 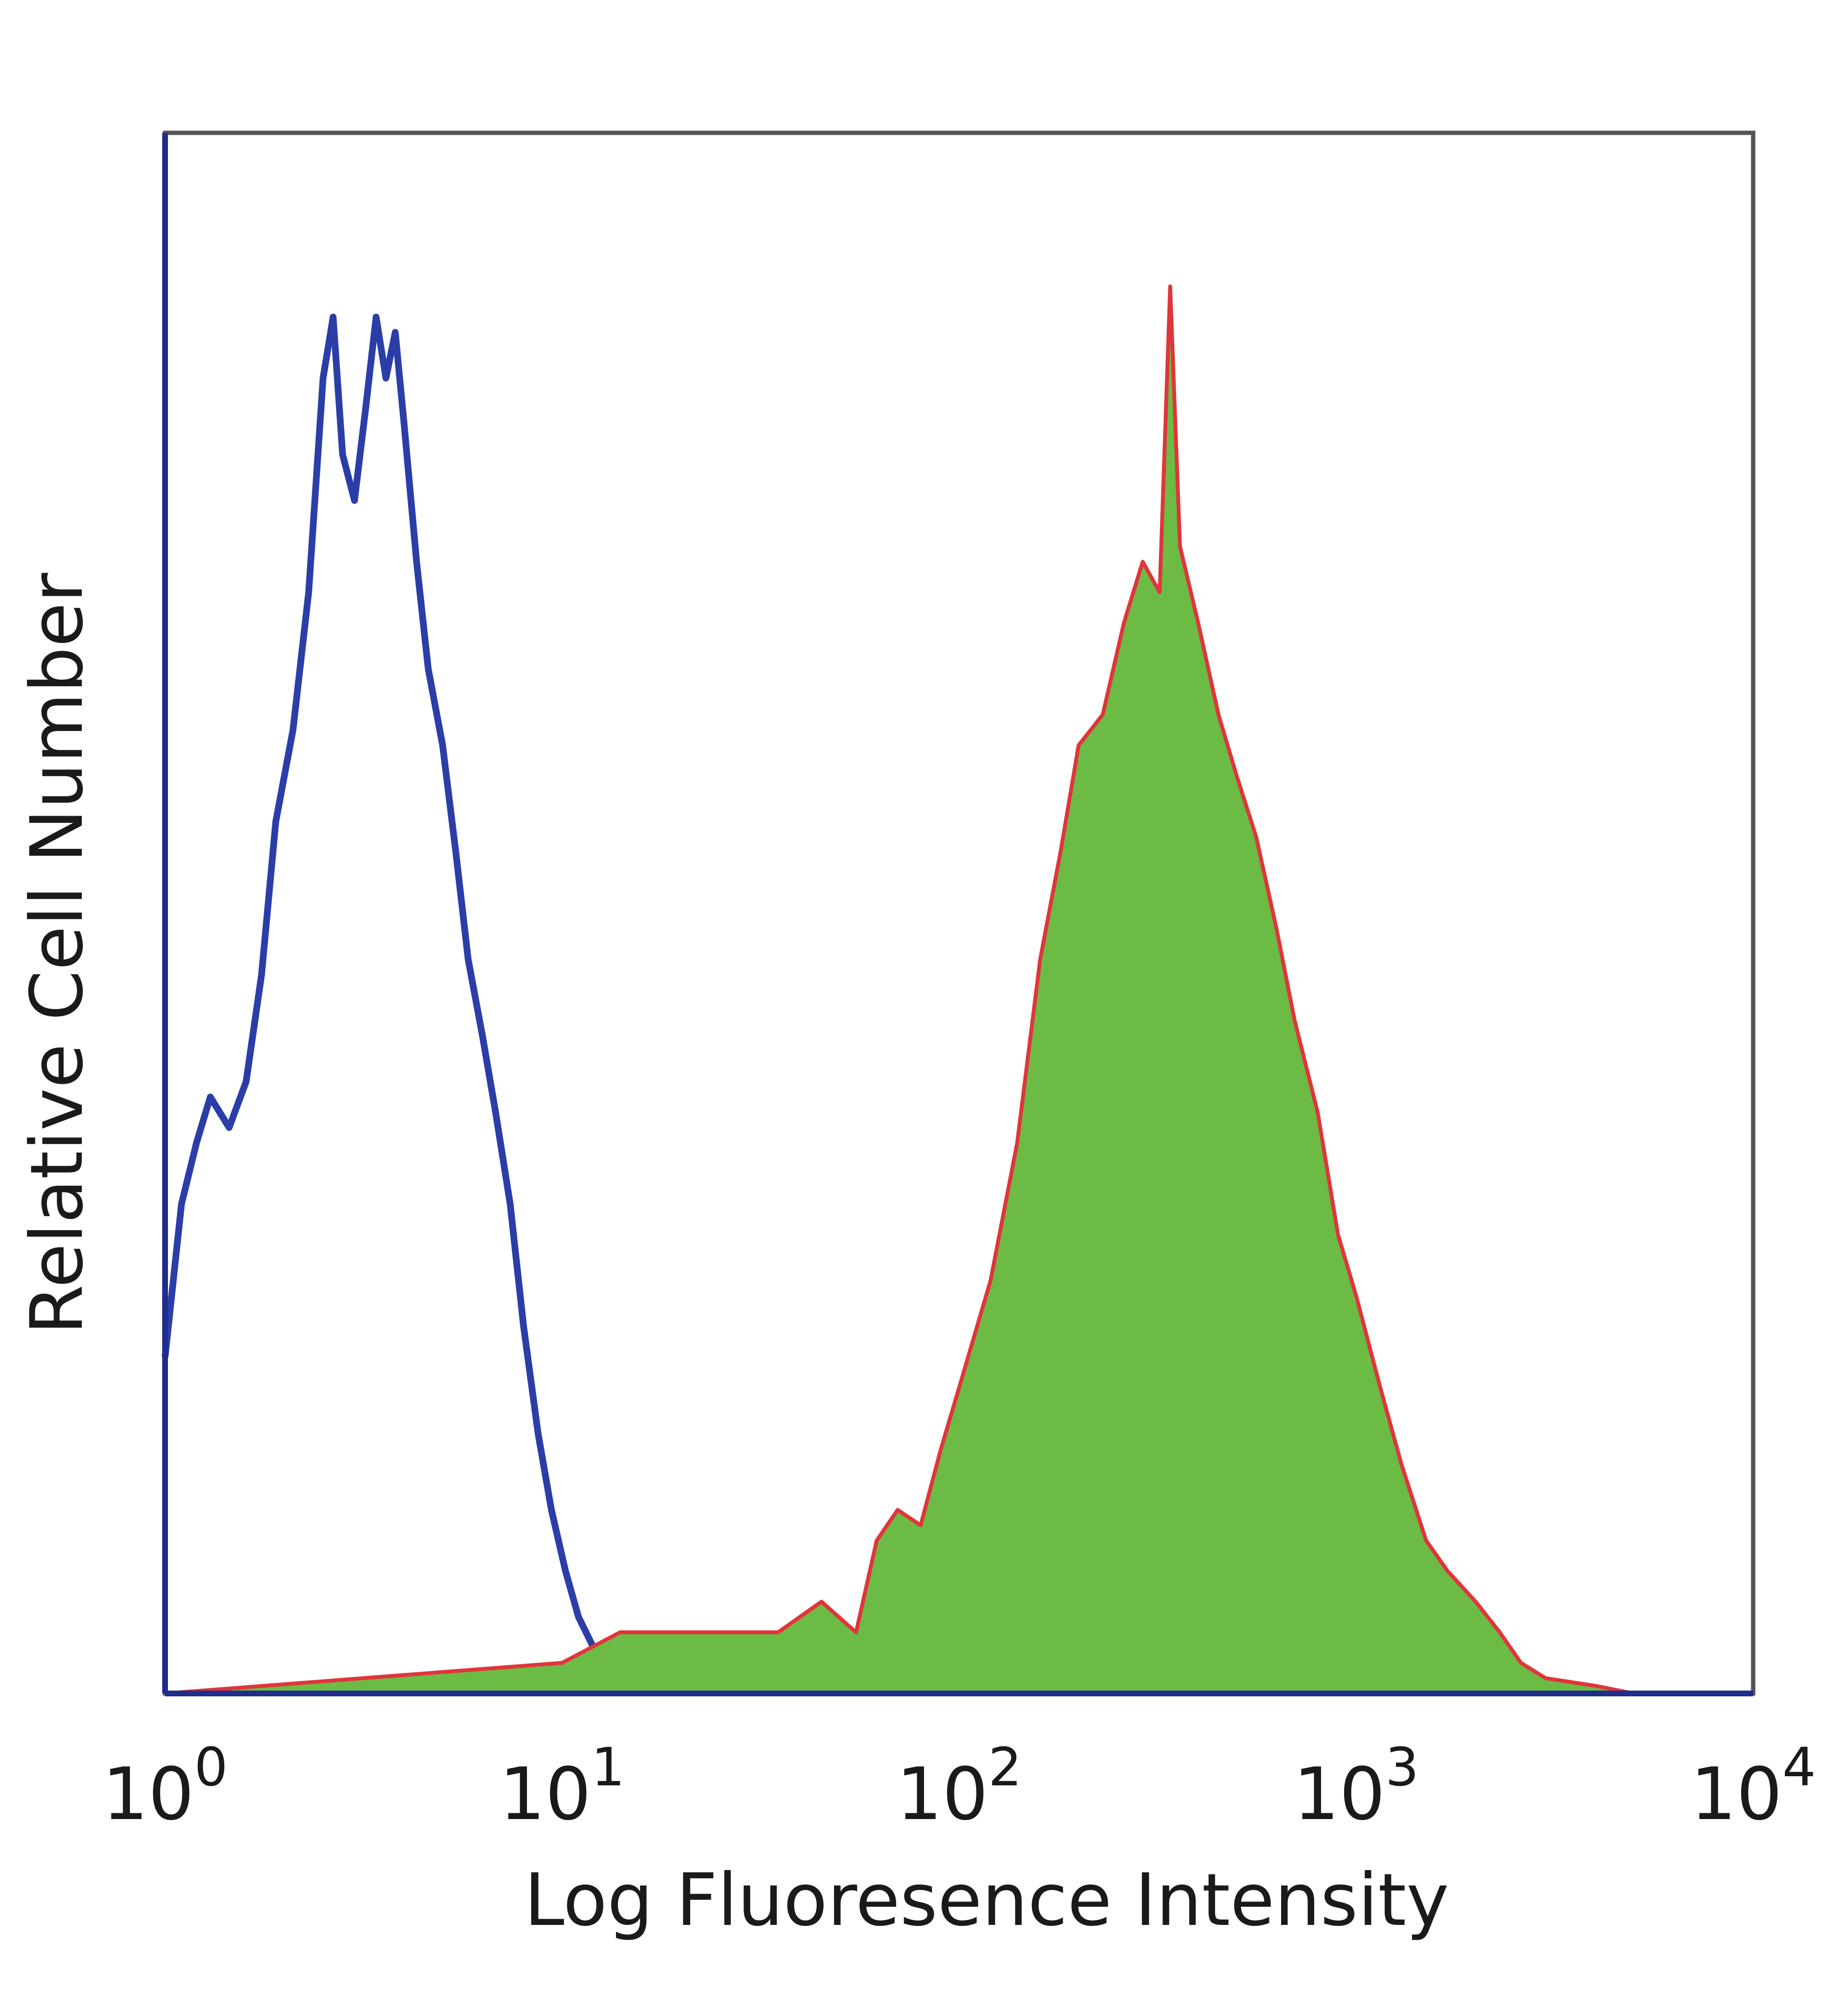 I want to click on x-tick-label-3: 10³, so click(x=1356, y=1786).